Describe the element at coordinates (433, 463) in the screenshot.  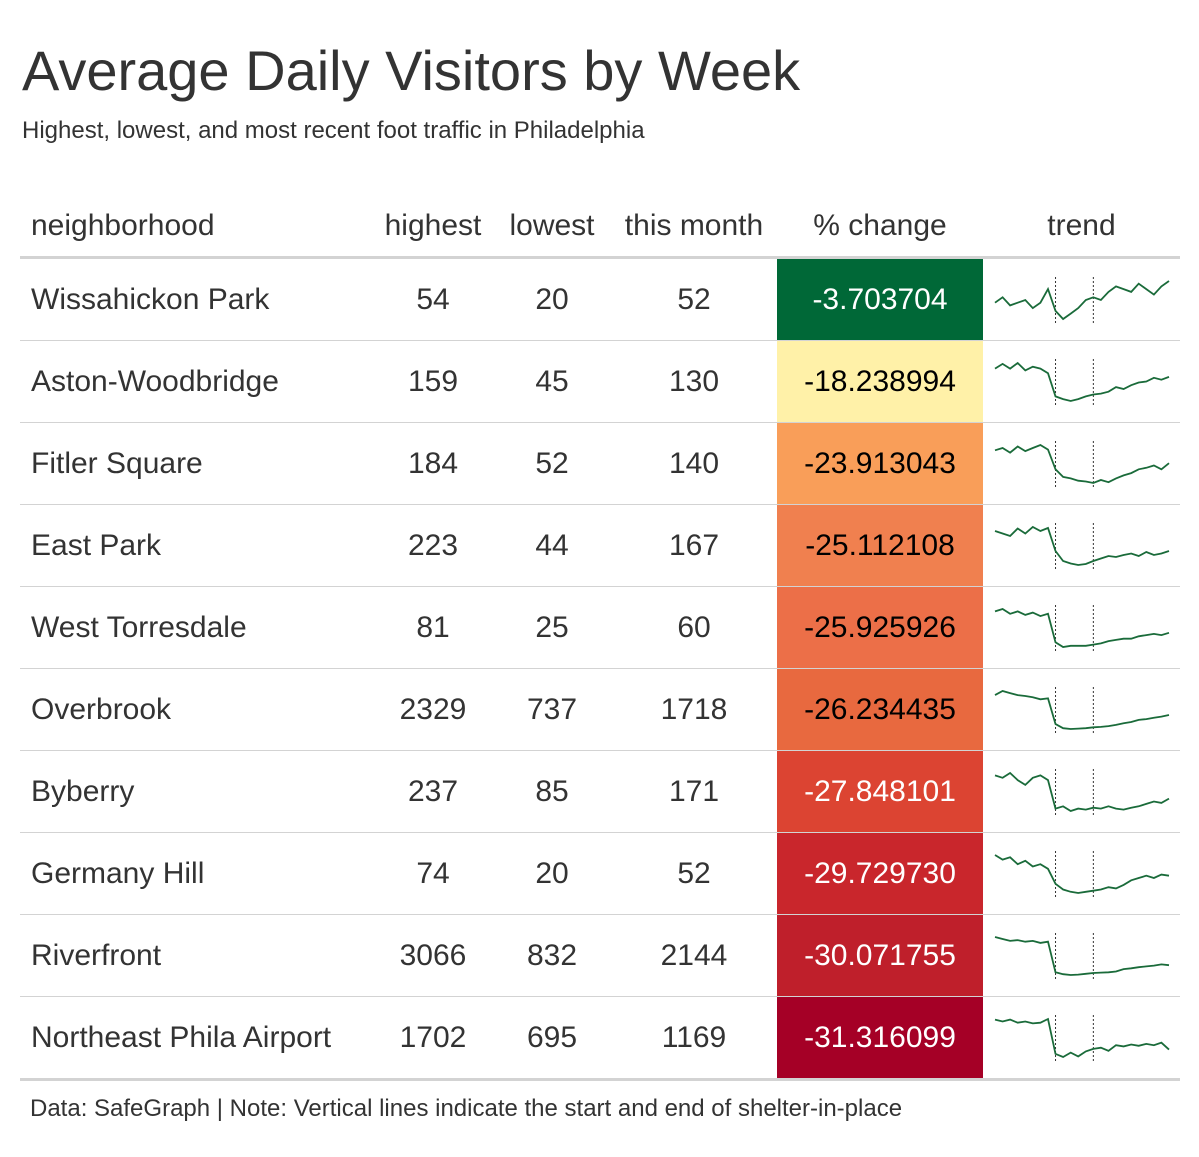
I see `highest-cell: 184` at that location.